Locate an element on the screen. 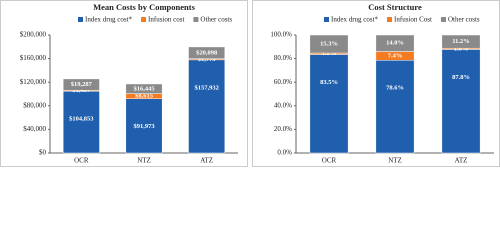 The image size is (500, 240). value-label: 83.5% is located at coordinates (329, 82).